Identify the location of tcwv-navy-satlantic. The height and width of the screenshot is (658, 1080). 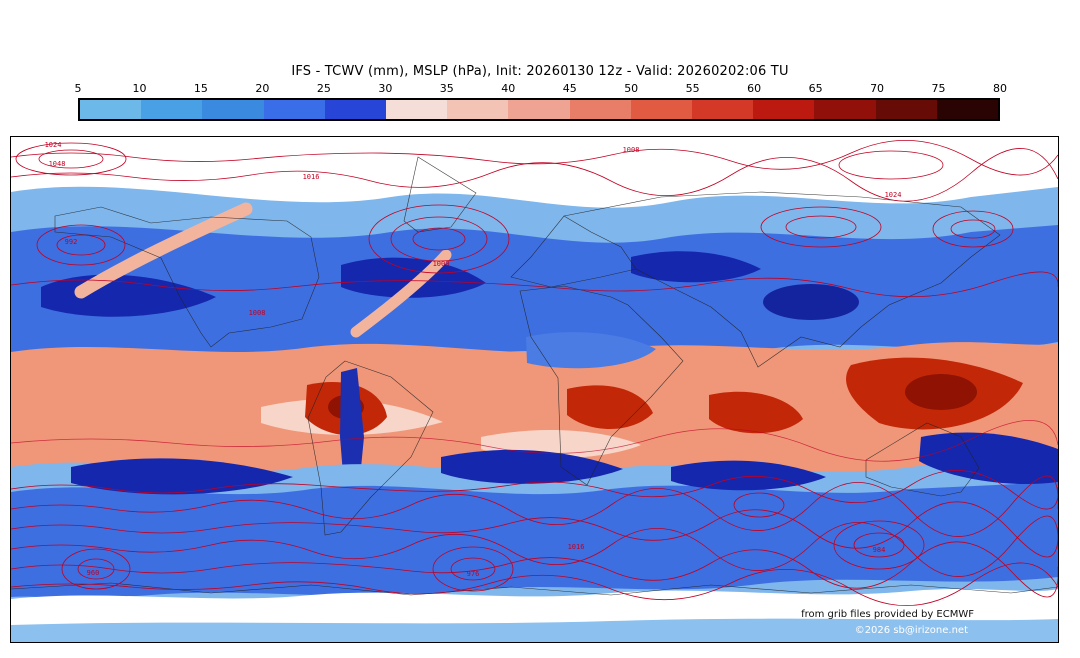
(532, 466).